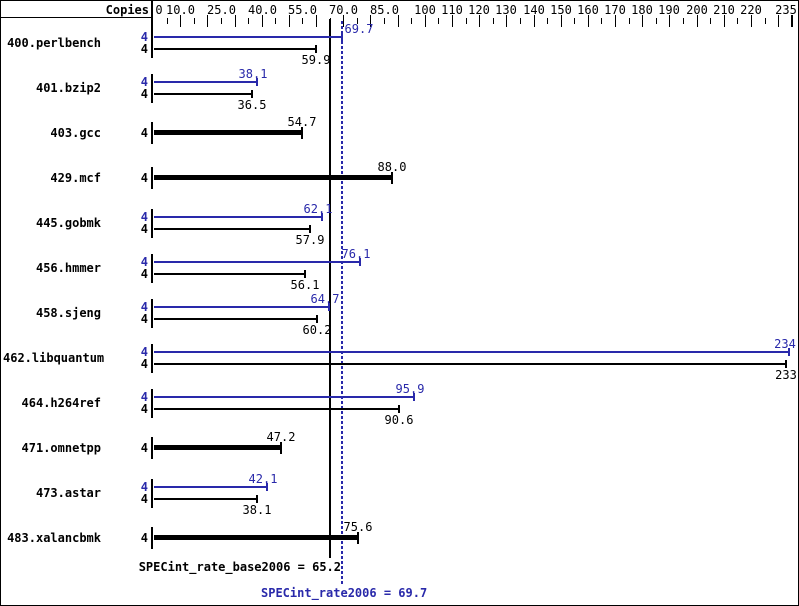 This screenshot has height=606, width=799. What do you see at coordinates (180, 10) in the screenshot?
I see `axis-tick-label: 10.0` at bounding box center [180, 10].